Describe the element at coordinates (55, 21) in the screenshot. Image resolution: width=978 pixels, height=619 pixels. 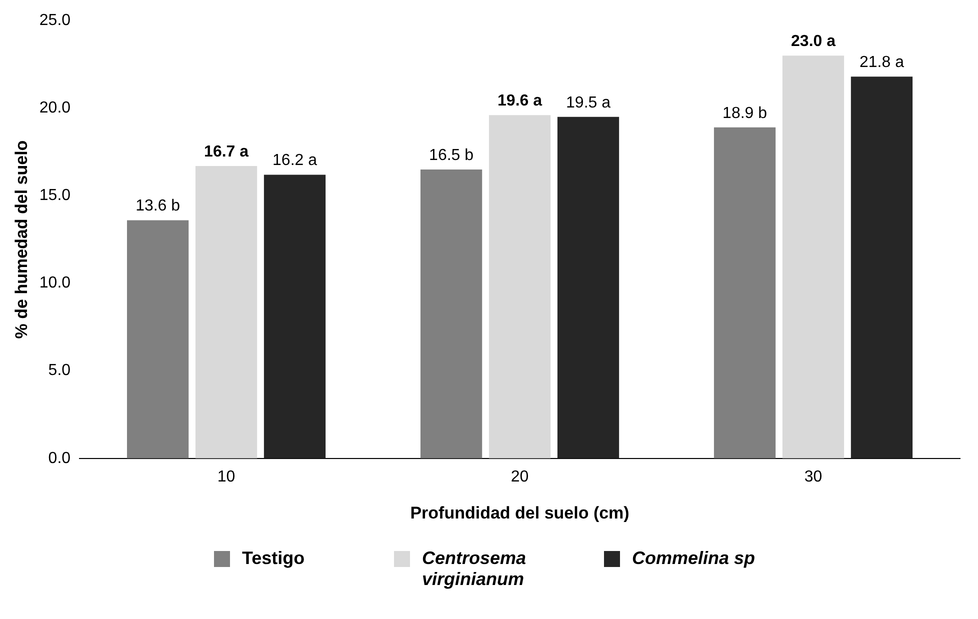
I see `y-tick-label: 25.0` at that location.